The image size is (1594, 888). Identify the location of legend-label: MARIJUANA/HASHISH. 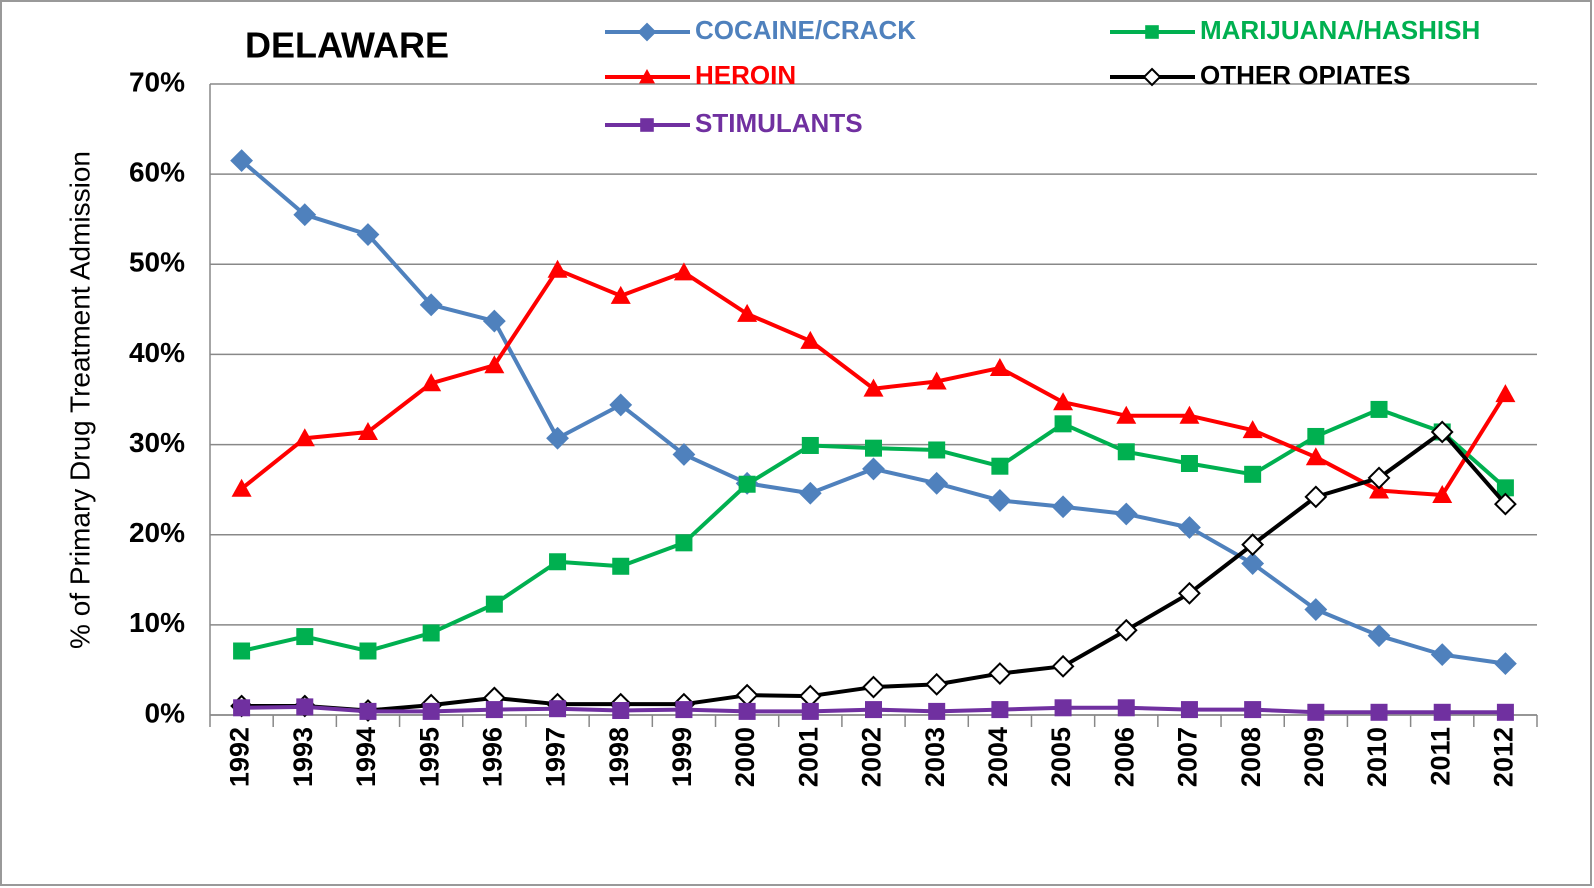
(1340, 30).